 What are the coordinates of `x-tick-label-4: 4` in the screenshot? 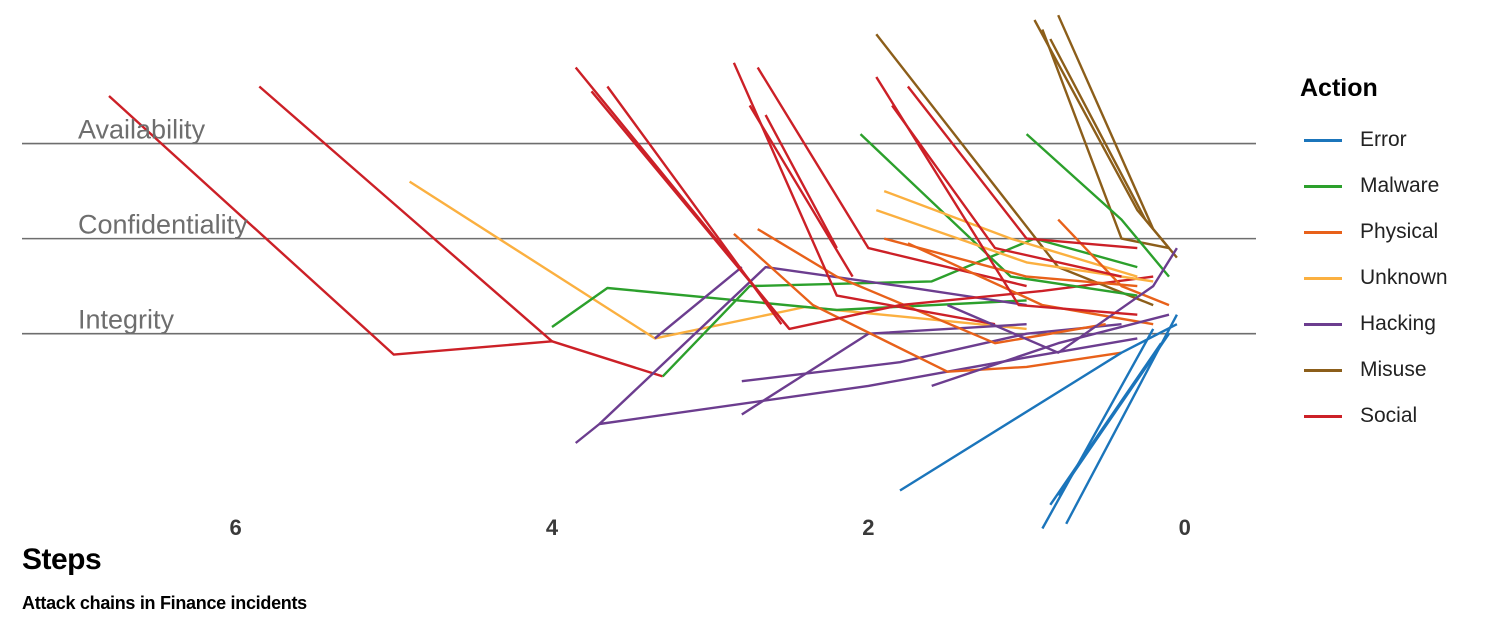 It's located at (552, 527).